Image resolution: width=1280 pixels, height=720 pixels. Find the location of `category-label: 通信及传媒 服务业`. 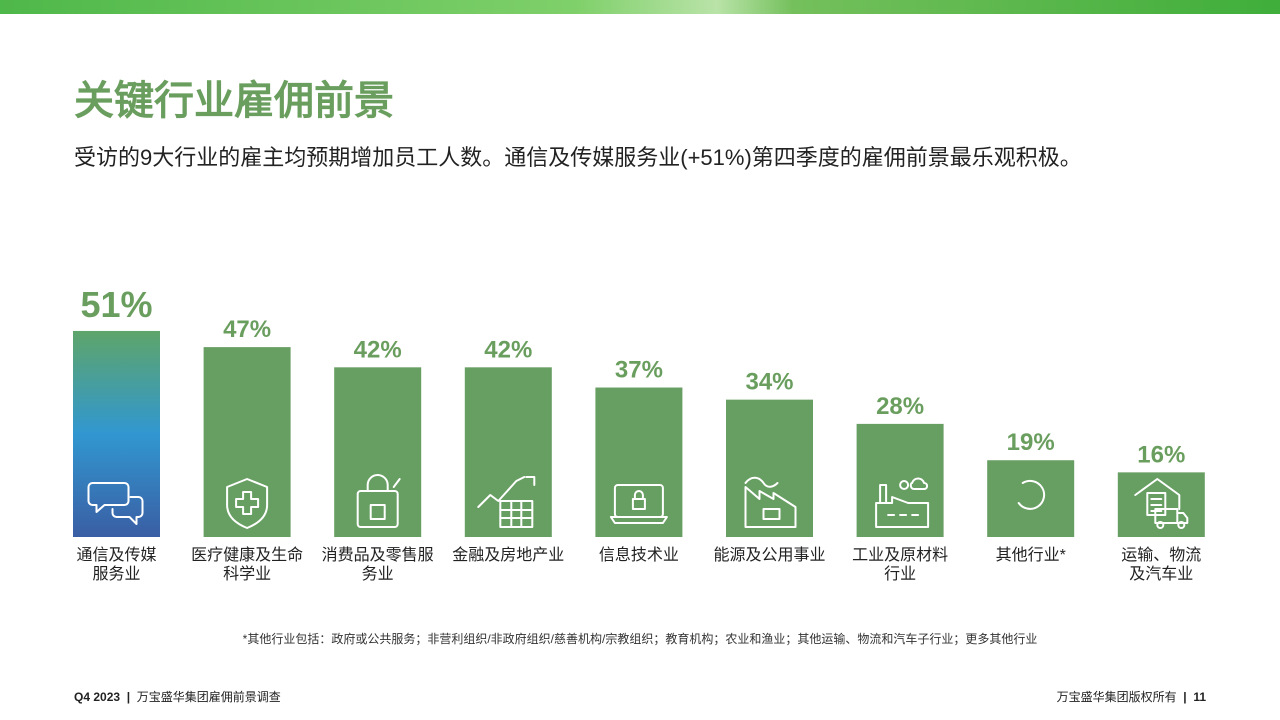

category-label: 通信及传媒 服务业 is located at coordinates (116, 565).